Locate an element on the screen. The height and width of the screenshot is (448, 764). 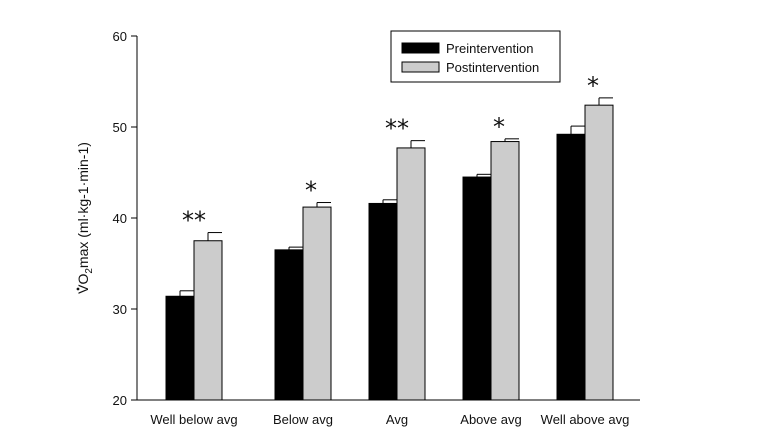
significance-marker-2: ** is located at coordinates (397, 129).